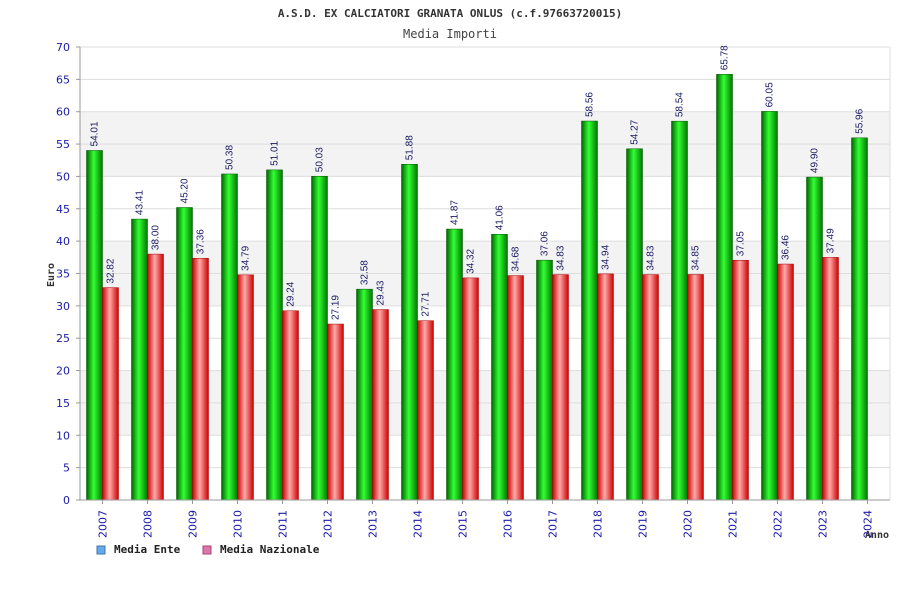  What do you see at coordinates (66, 468) in the screenshot?
I see `y-tick-label: 5` at bounding box center [66, 468].